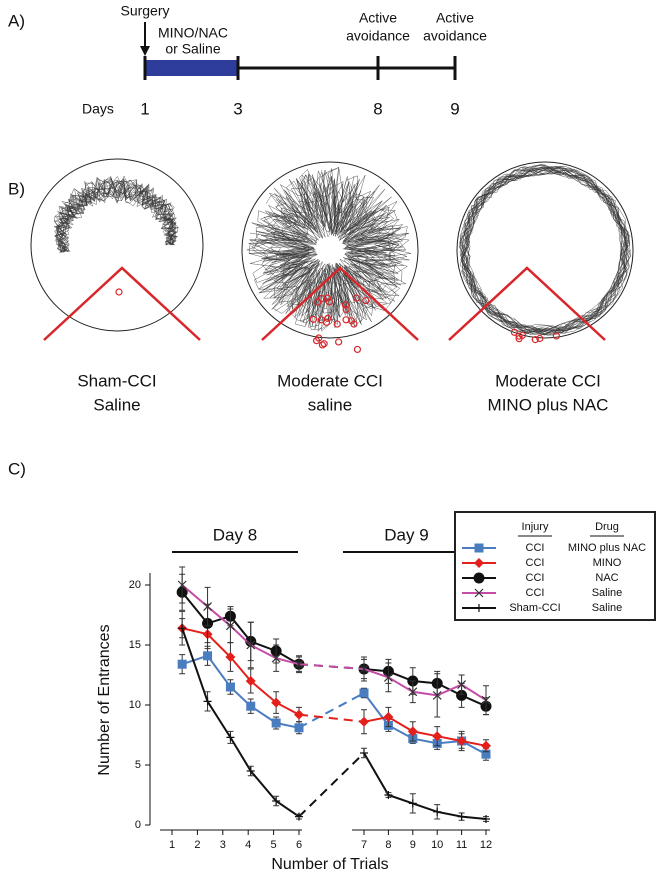 This screenshot has height=880, width=661. What do you see at coordinates (378, 18) in the screenshot?
I see `event-label: Active` at bounding box center [378, 18].